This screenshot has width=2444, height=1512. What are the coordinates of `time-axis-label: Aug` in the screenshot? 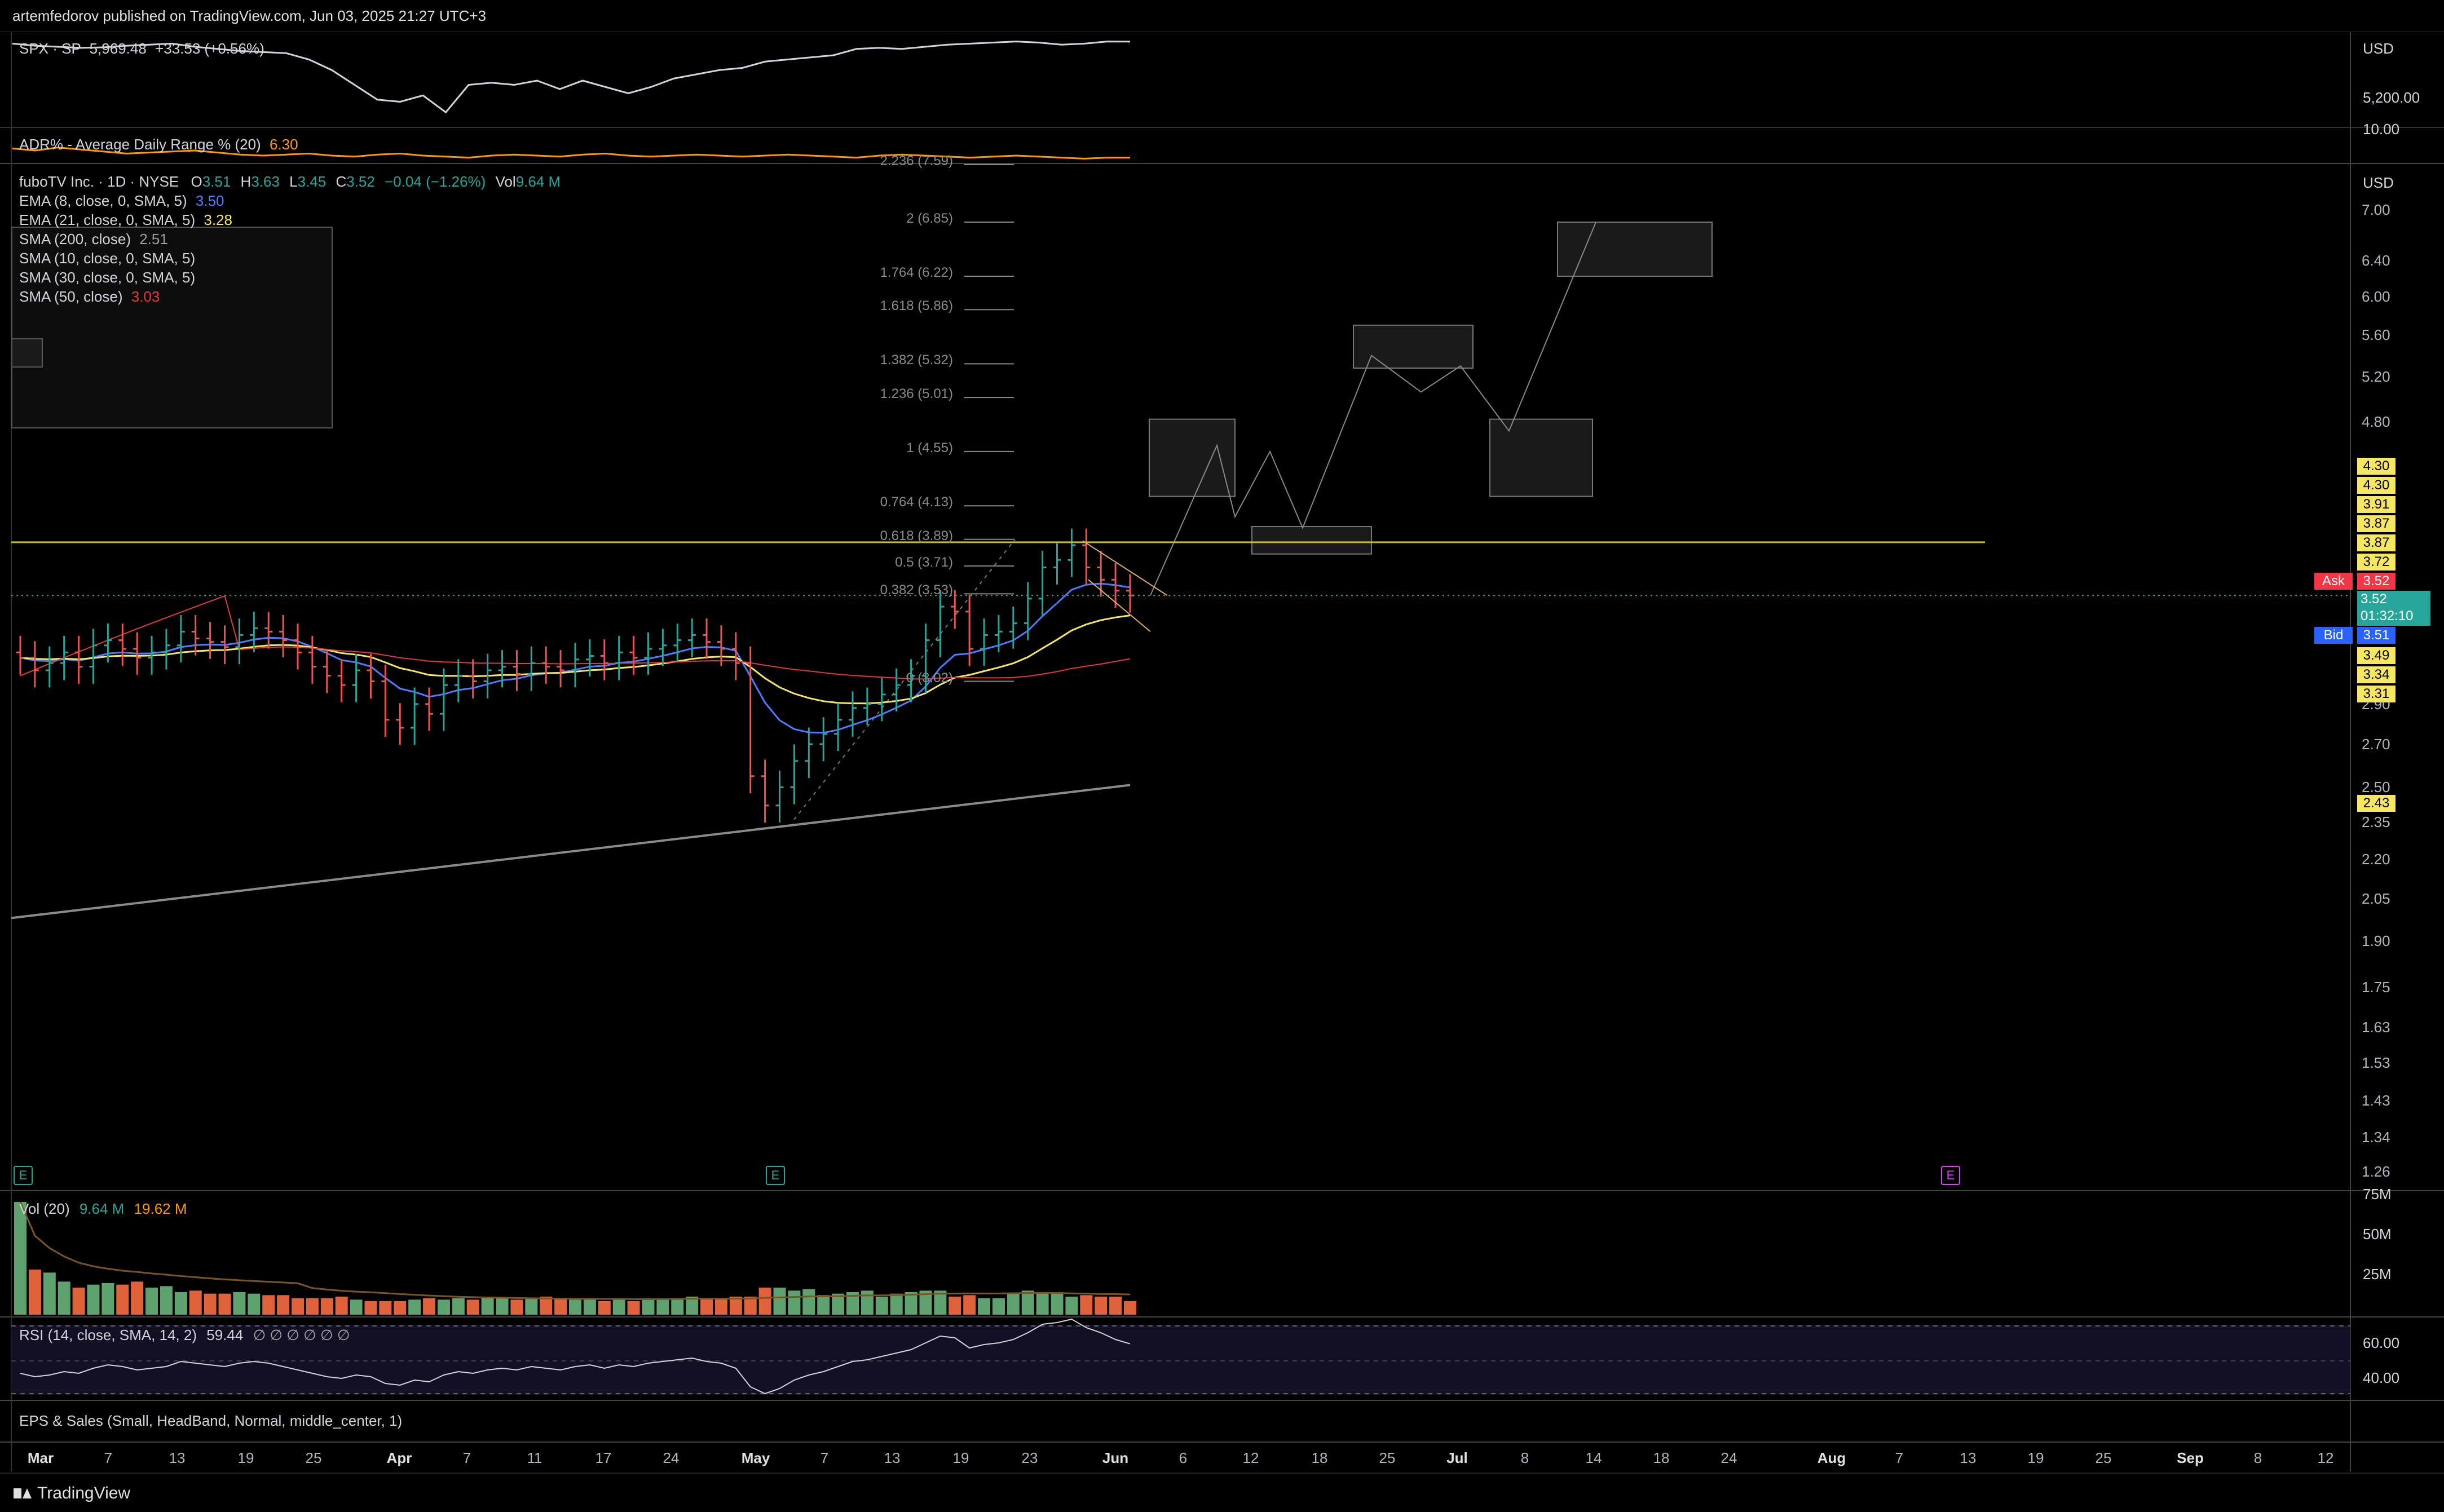 It's located at (1831, 1457).